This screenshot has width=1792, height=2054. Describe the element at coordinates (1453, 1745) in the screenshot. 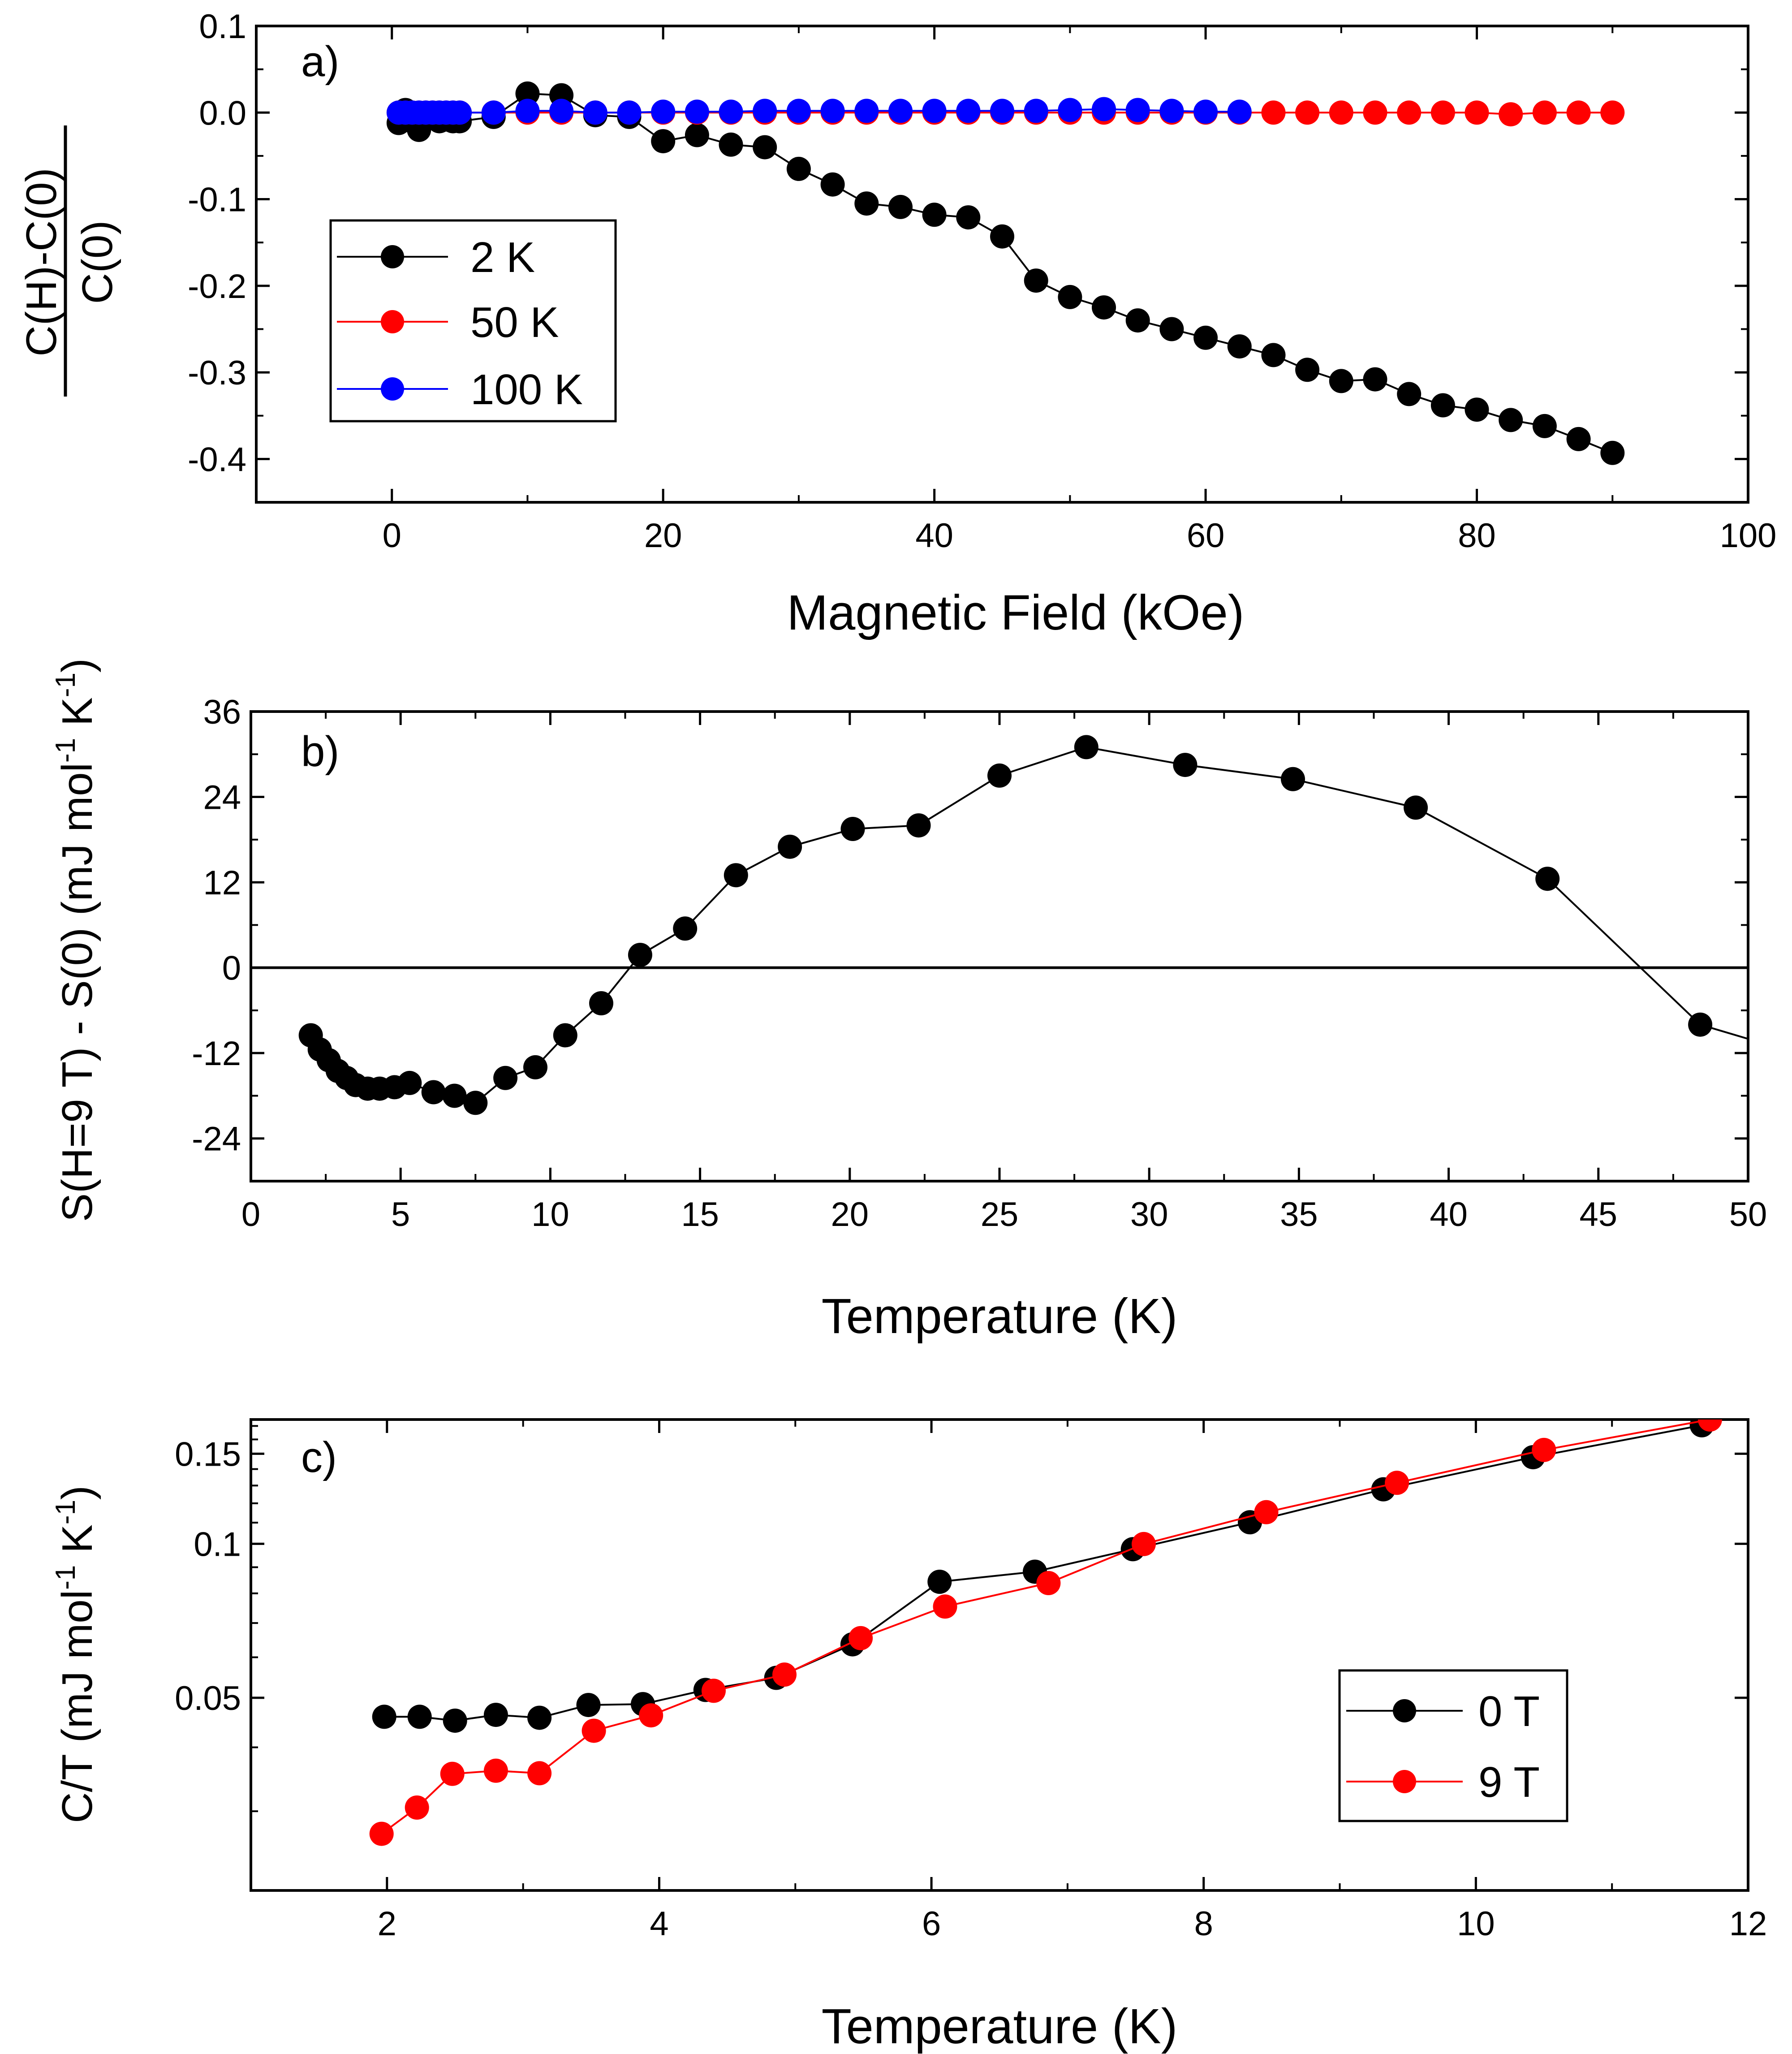

I see `panel-c-legend: 0 T 9 T` at that location.